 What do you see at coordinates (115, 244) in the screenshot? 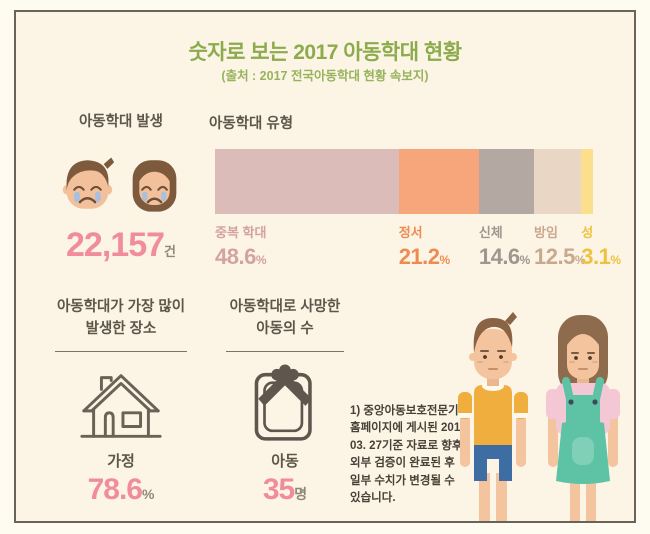
I see `occurrence-value: 22,157` at bounding box center [115, 244].